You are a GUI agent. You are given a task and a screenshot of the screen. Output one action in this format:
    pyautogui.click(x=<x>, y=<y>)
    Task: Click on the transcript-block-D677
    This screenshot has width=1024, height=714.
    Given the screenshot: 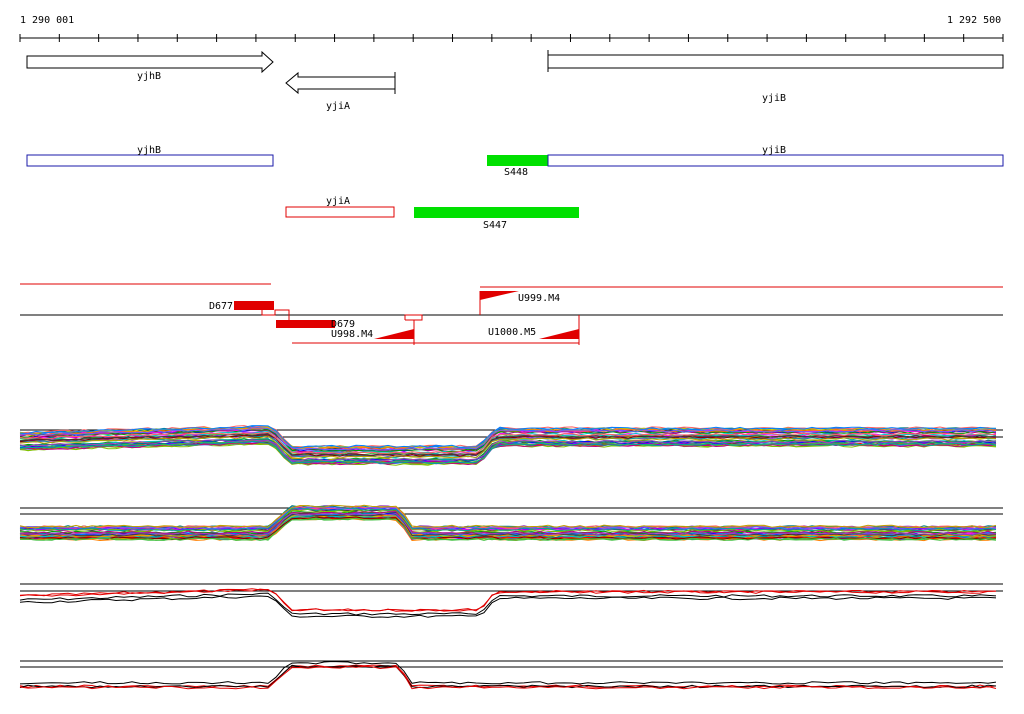 What is the action you would take?
    pyautogui.click(x=254, y=305)
    